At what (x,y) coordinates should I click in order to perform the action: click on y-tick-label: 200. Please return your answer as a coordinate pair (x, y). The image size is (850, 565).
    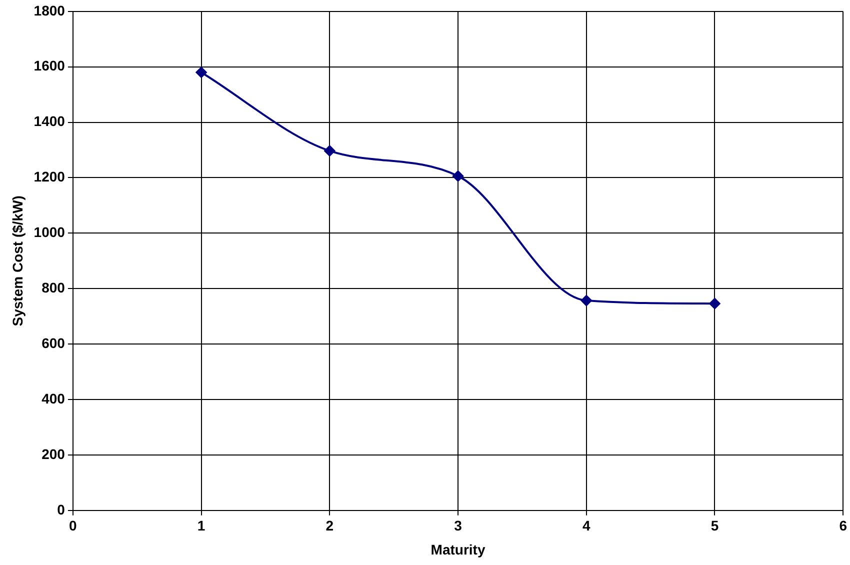
    Looking at the image, I should click on (54, 454).